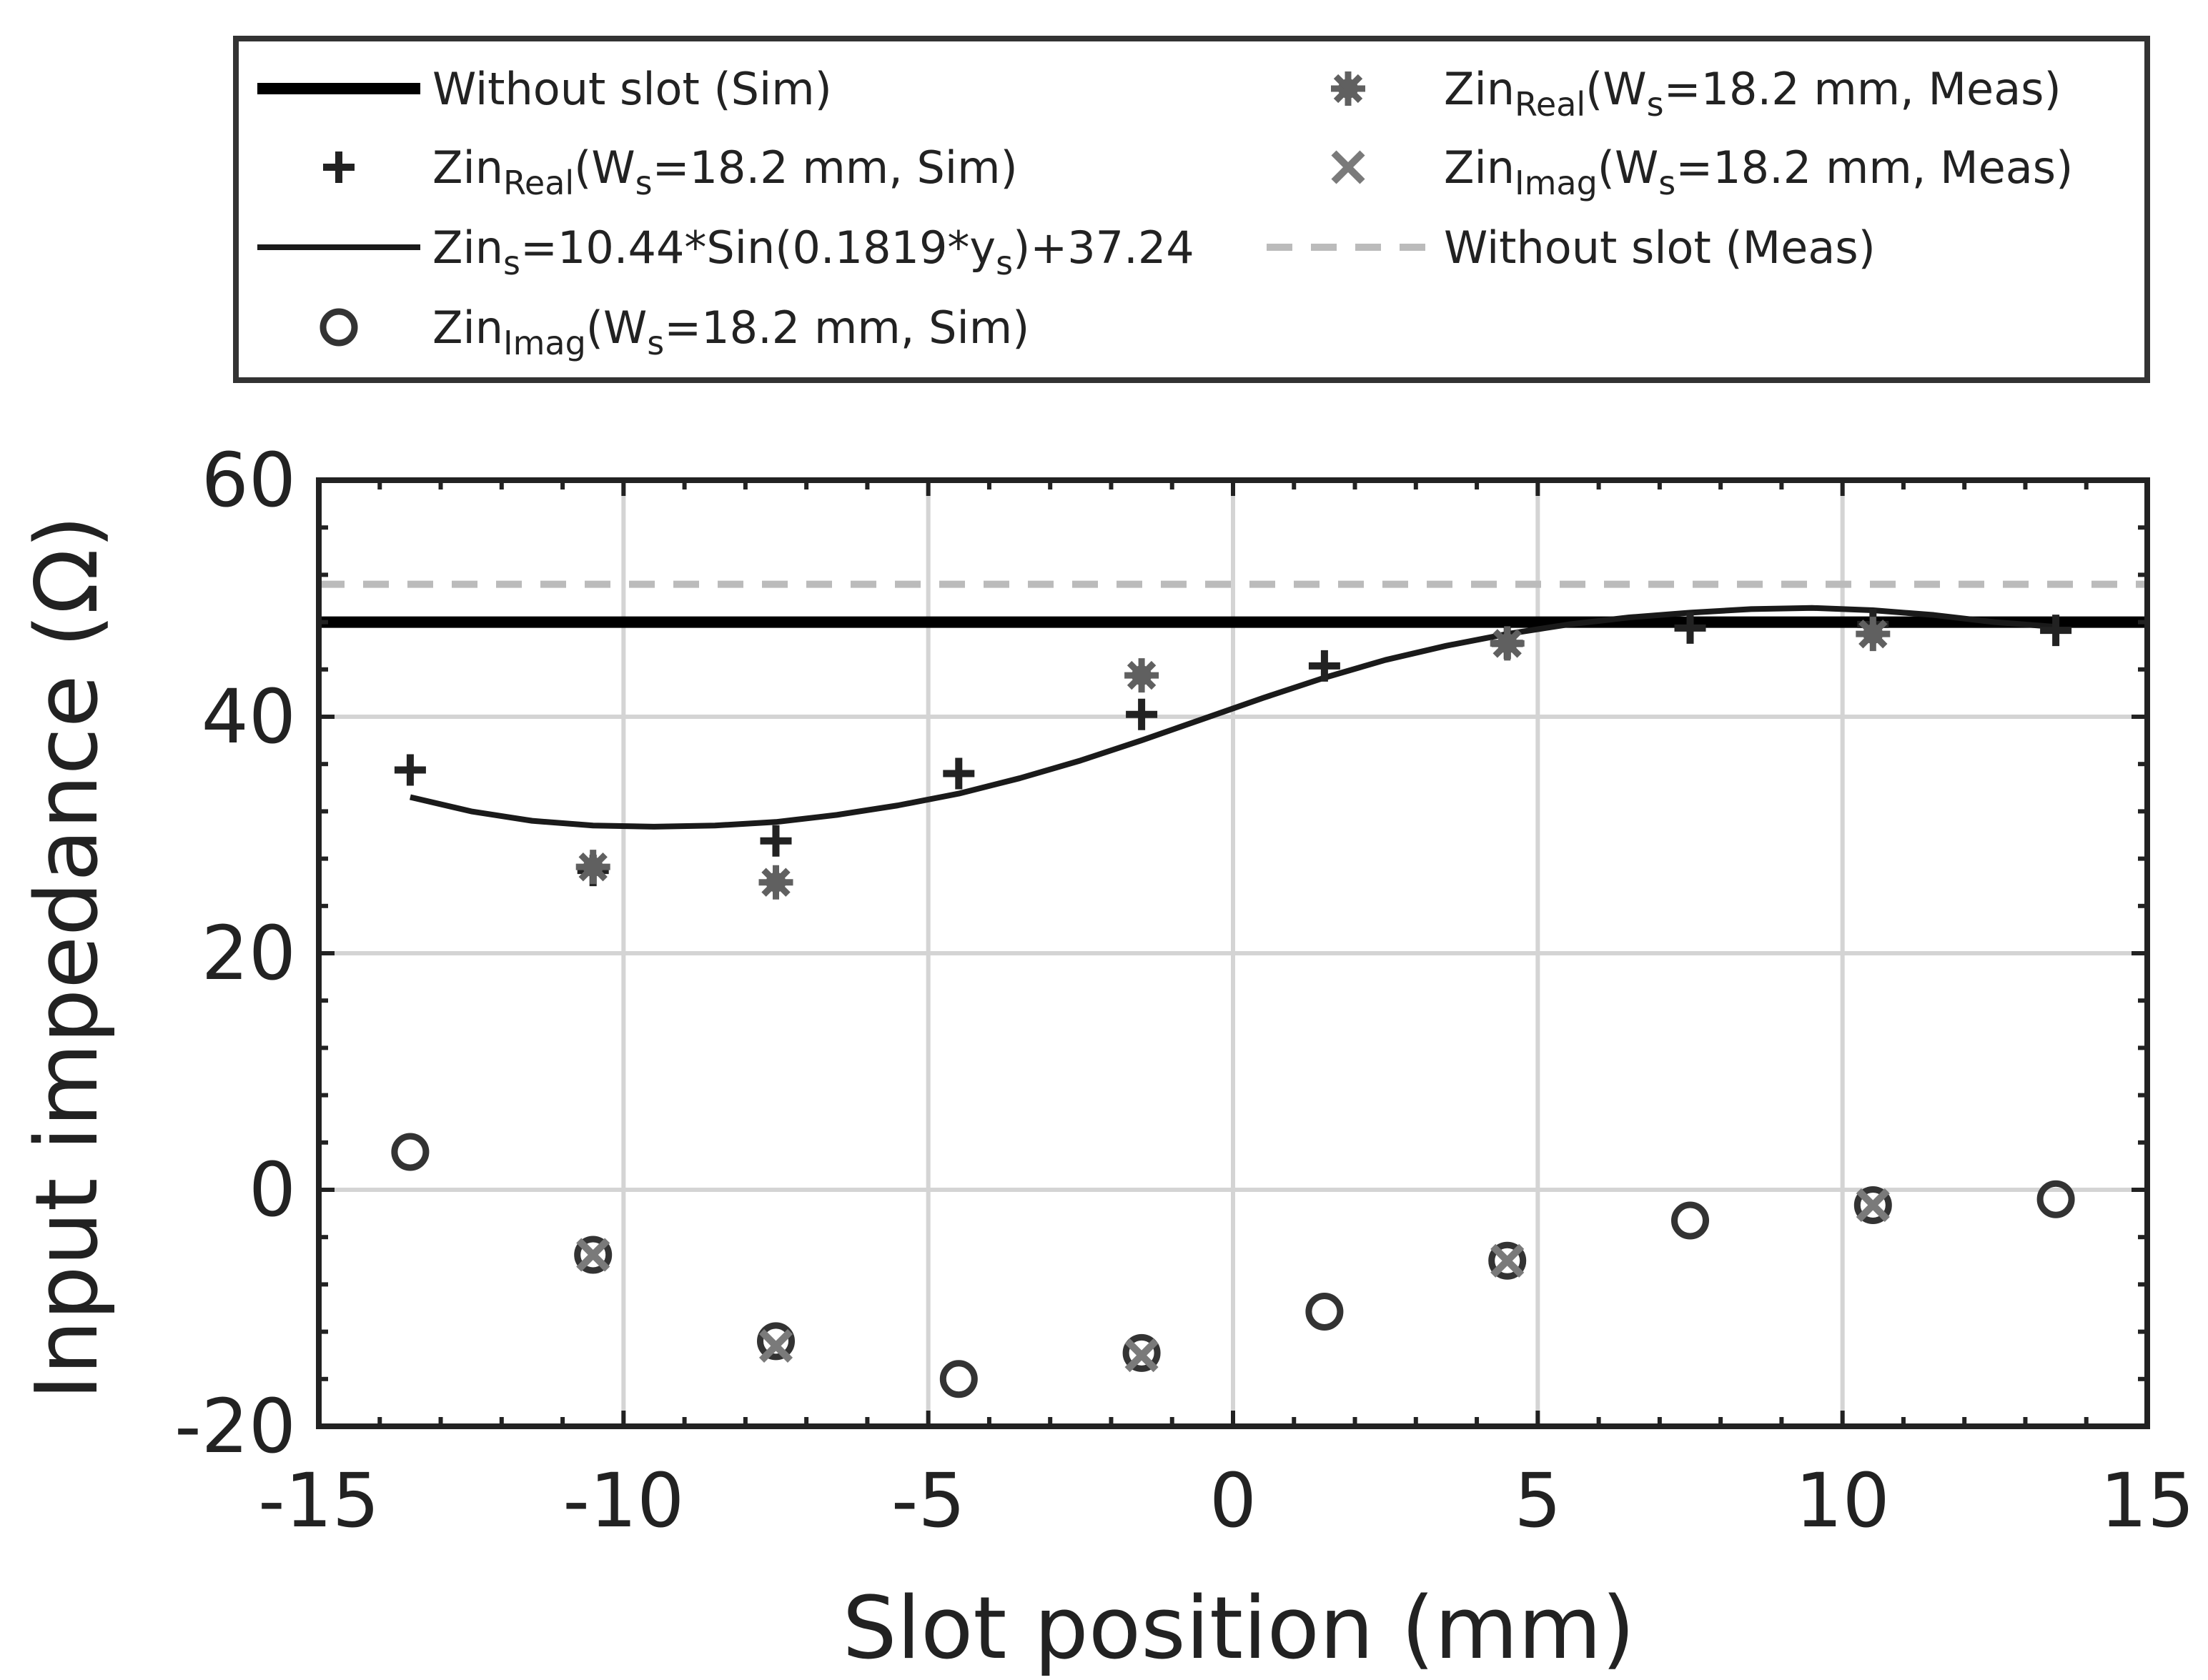 The width and height of the screenshot is (2208, 1680). What do you see at coordinates (1752, 93) in the screenshot?
I see `legend-label: ZinReal(Ws=18.2 mm, Meas)` at bounding box center [1752, 93].